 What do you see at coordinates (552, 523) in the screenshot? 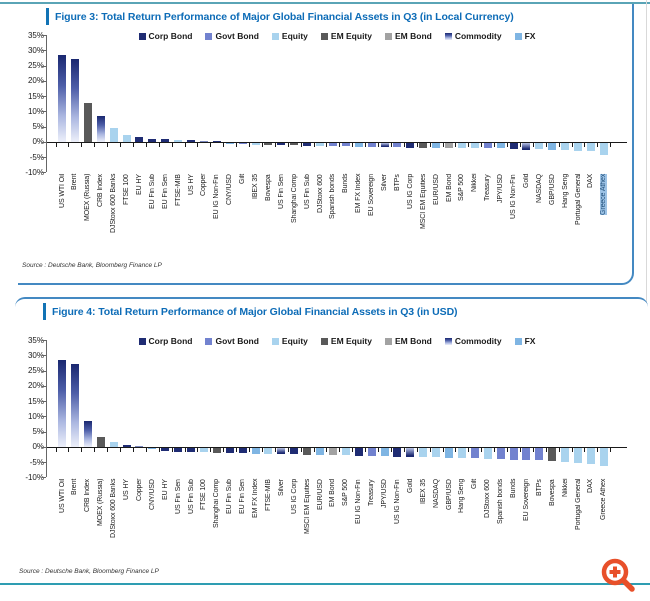
I see `x-axis-label: Bovespa` at bounding box center [552, 523].